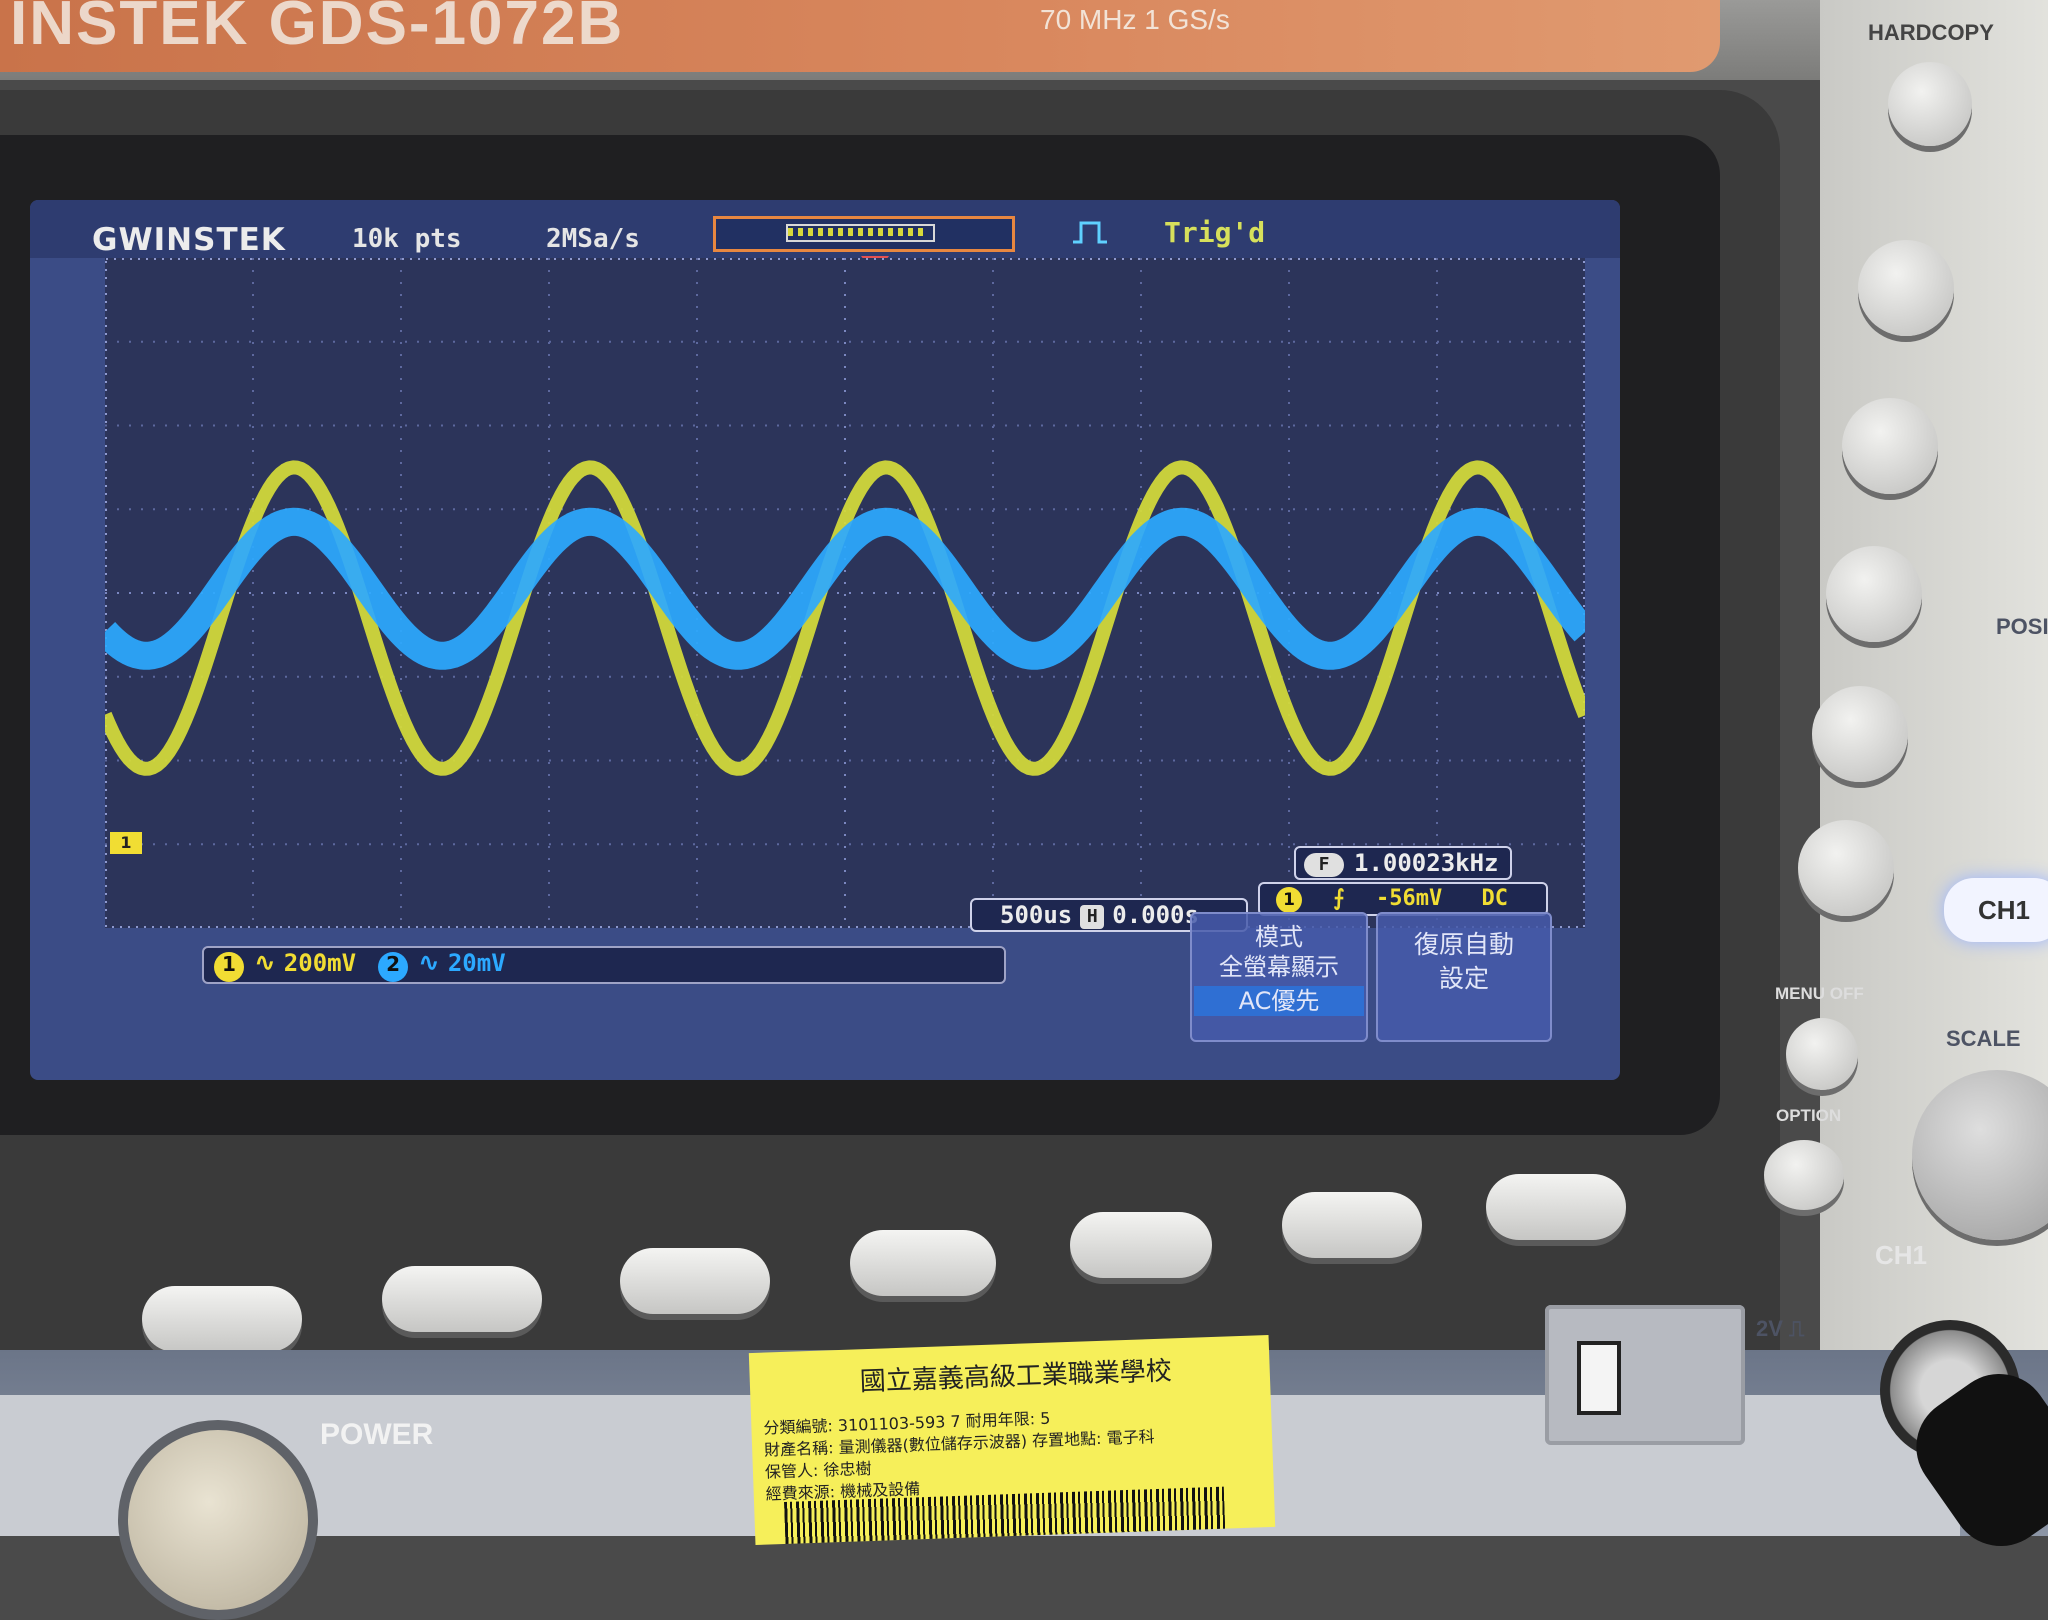  What do you see at coordinates (1901, 1255) in the screenshot?
I see `ch1-section-label: CH1` at bounding box center [1901, 1255].